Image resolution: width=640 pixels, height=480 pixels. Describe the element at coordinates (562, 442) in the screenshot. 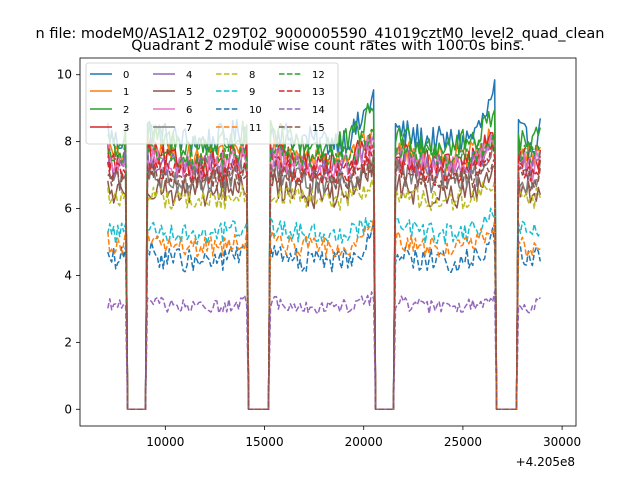

I see `x-tick-label: 30000` at that location.